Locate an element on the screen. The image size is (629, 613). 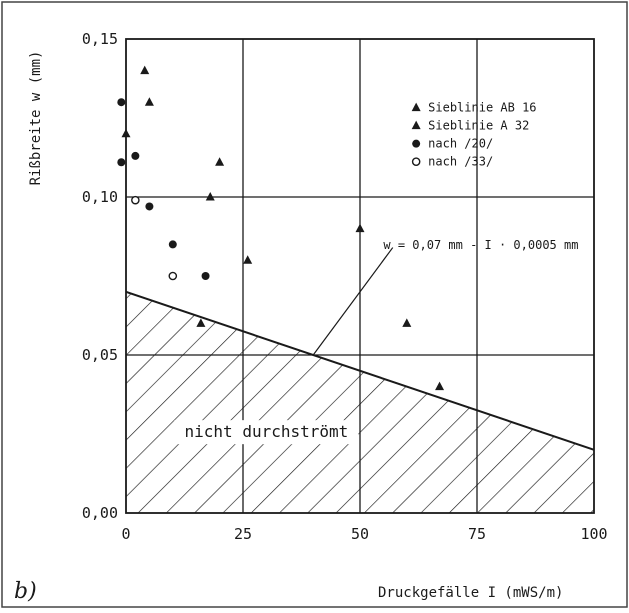
x-tick-label: 100 is located at coordinates (593, 534).